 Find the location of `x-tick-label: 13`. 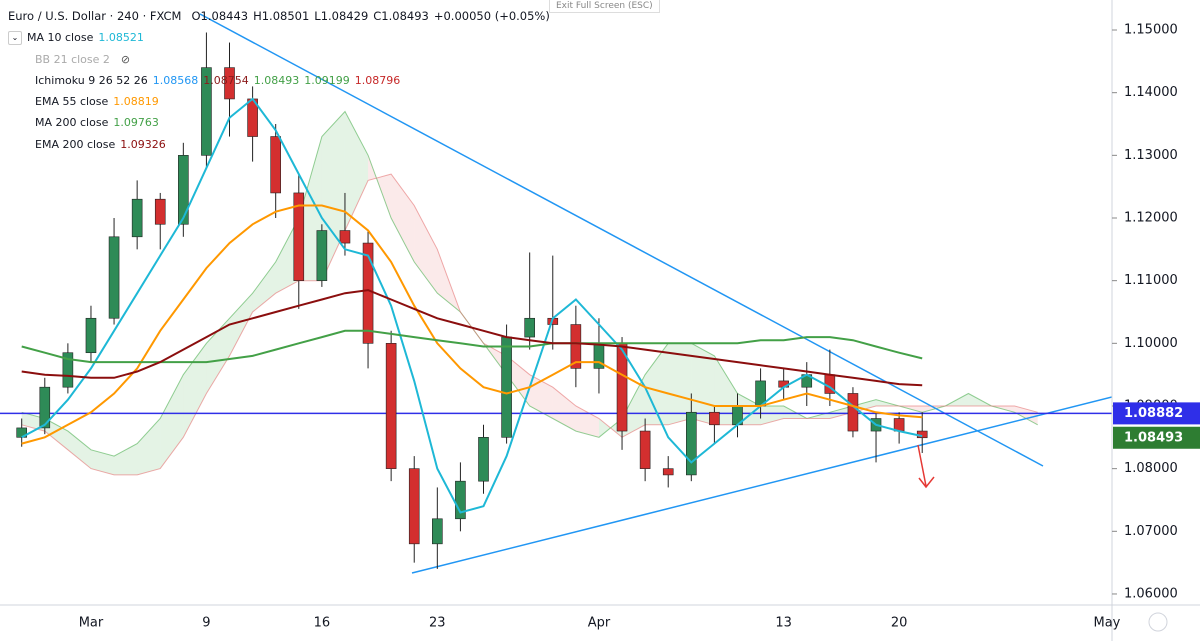

x-tick-label: 13 is located at coordinates (783, 623).